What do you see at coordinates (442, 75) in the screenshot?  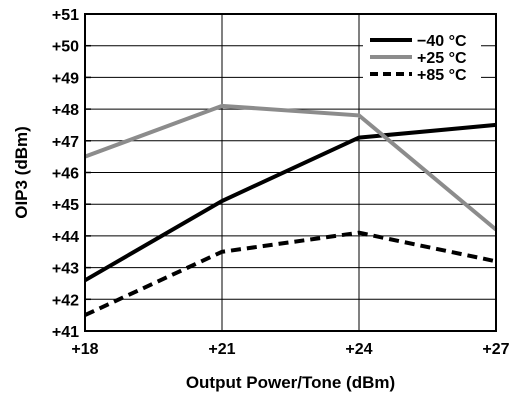 I see `legend-label: +85 °C` at bounding box center [442, 75].